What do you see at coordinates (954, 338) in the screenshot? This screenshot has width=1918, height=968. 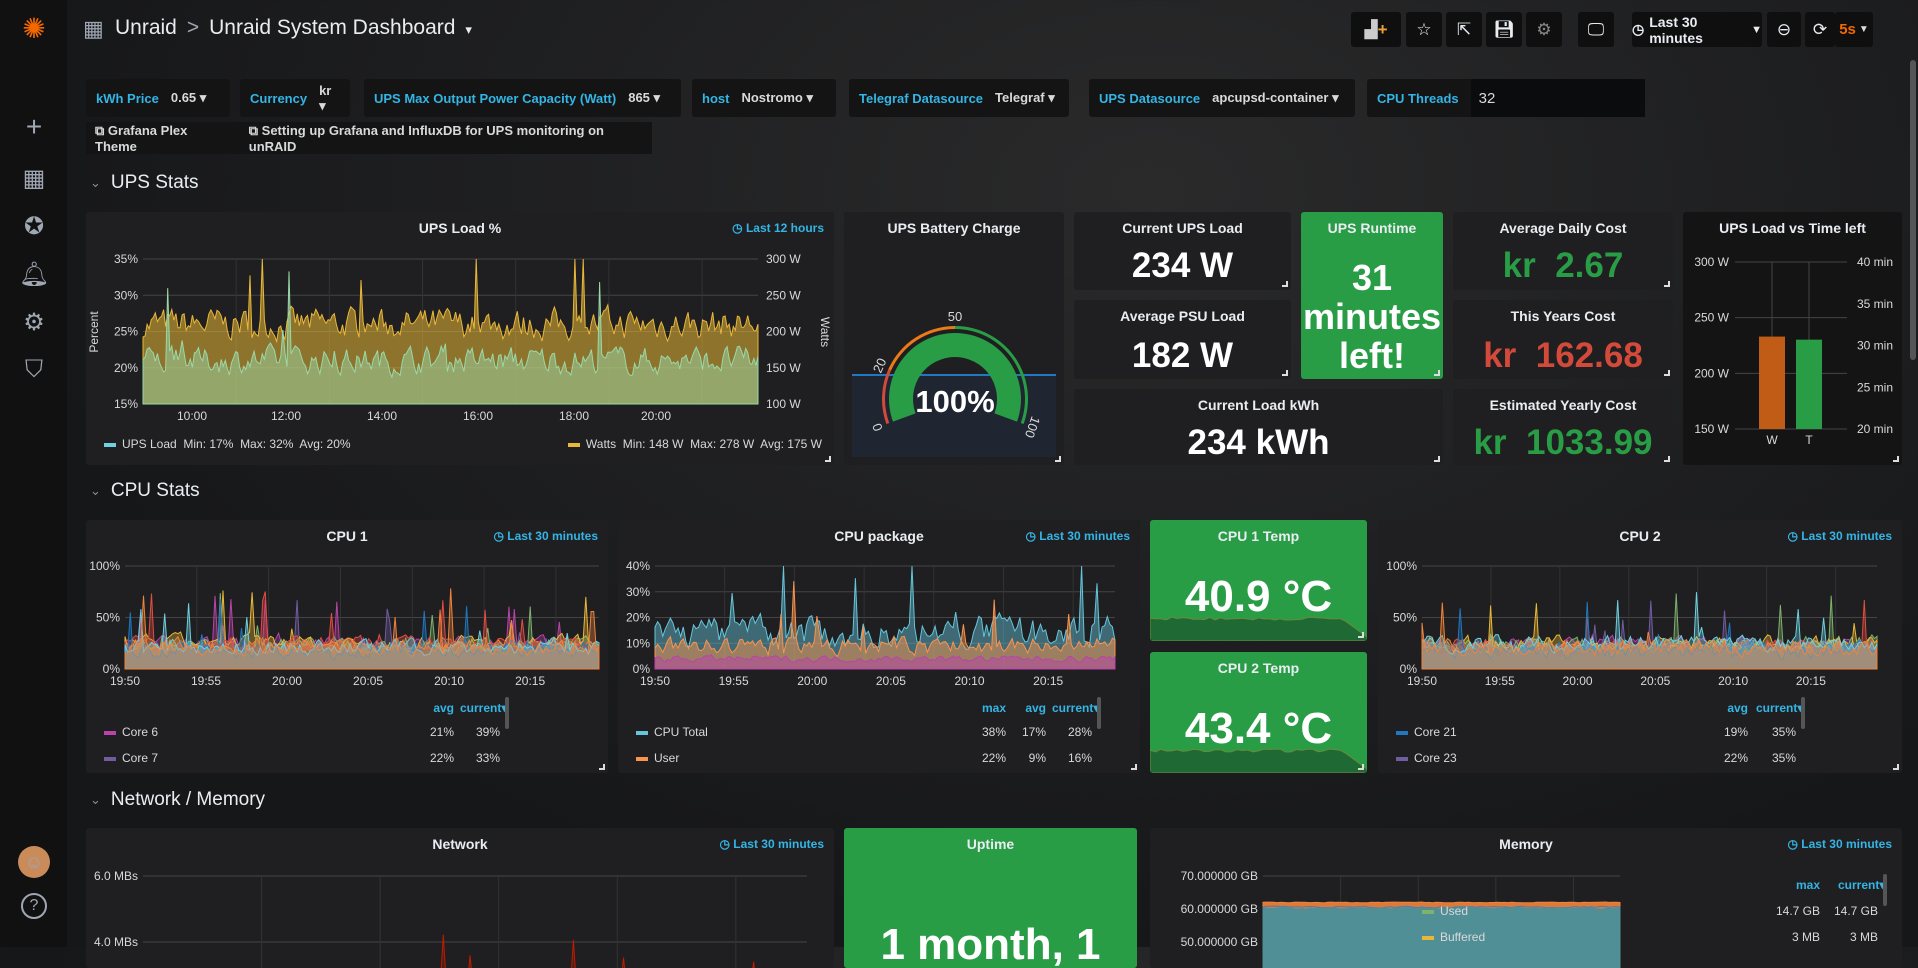 I see `panel-ups-battery-charge: UPS Battery Charge 0 20 50 100 100%` at bounding box center [954, 338].